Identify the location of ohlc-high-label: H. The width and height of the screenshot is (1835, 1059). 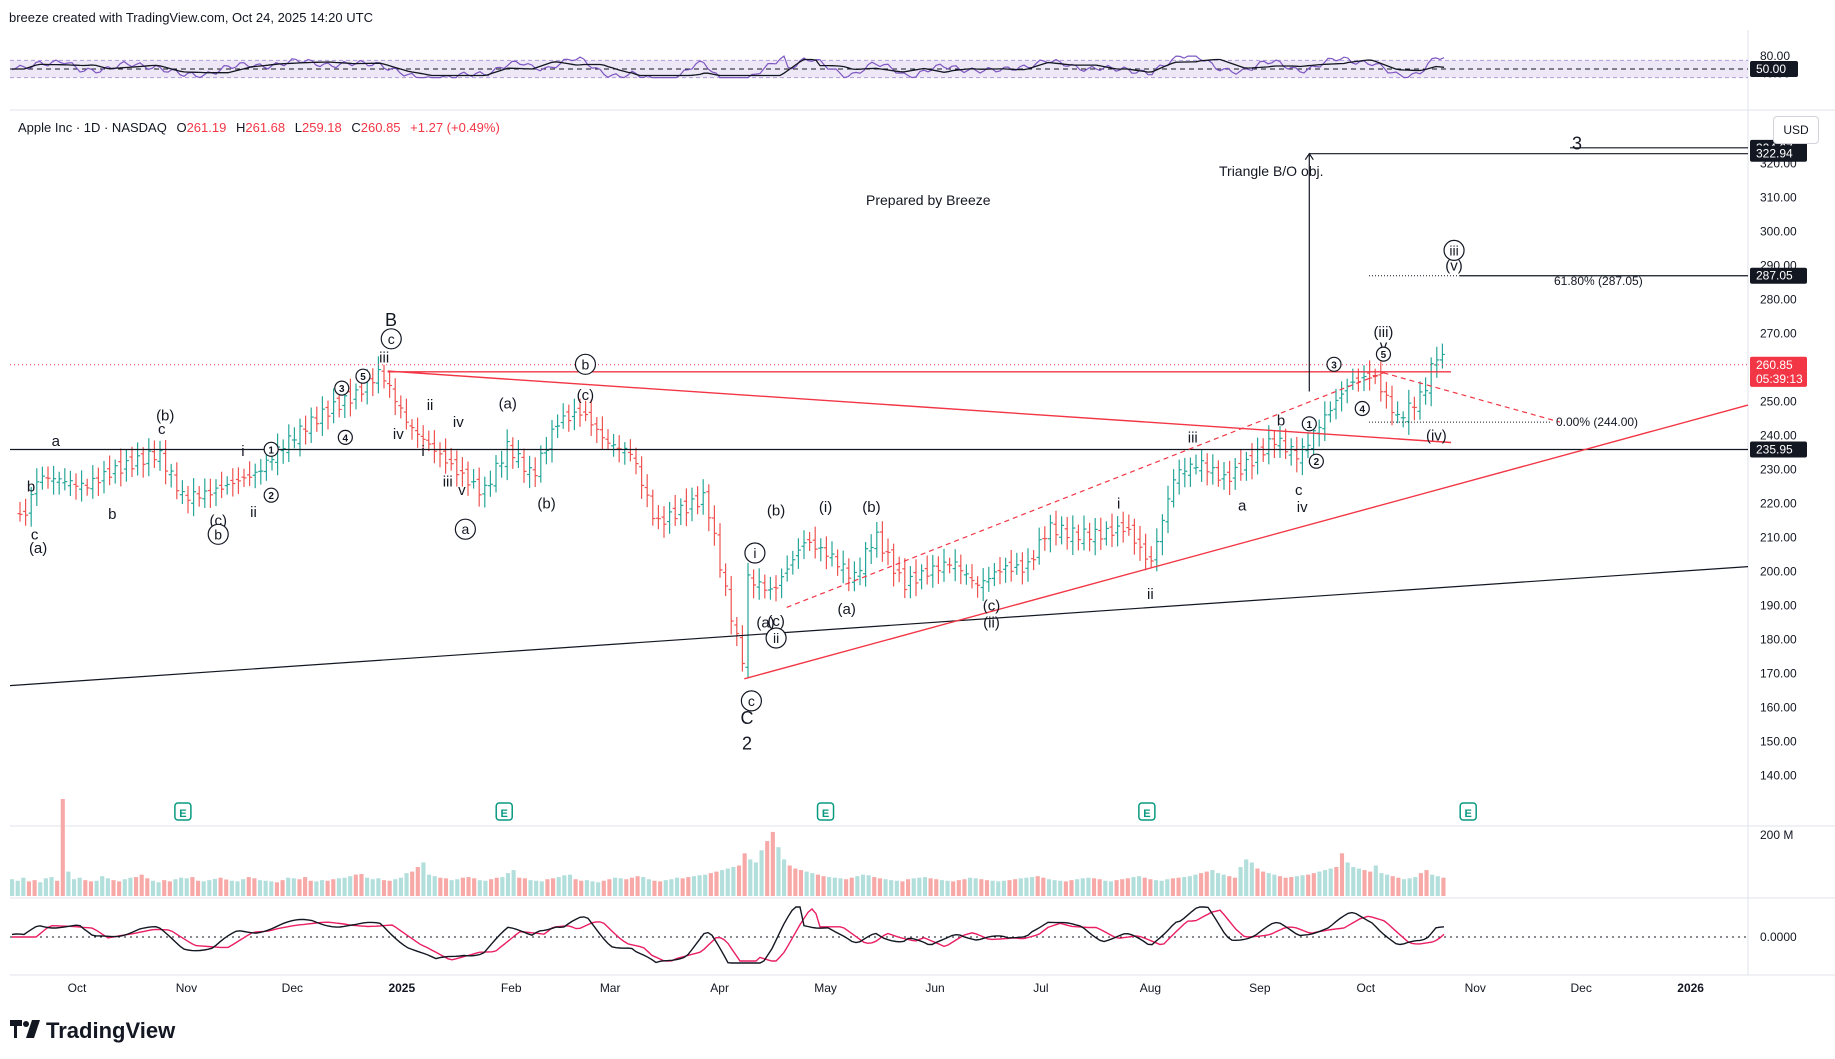
(240, 127).